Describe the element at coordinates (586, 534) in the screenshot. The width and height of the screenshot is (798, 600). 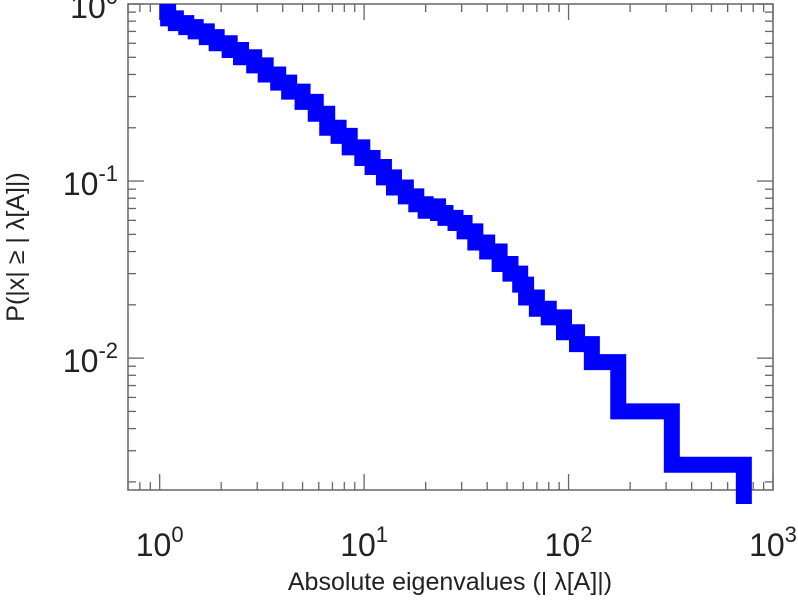
I see `tick-label-exponent: 2` at that location.